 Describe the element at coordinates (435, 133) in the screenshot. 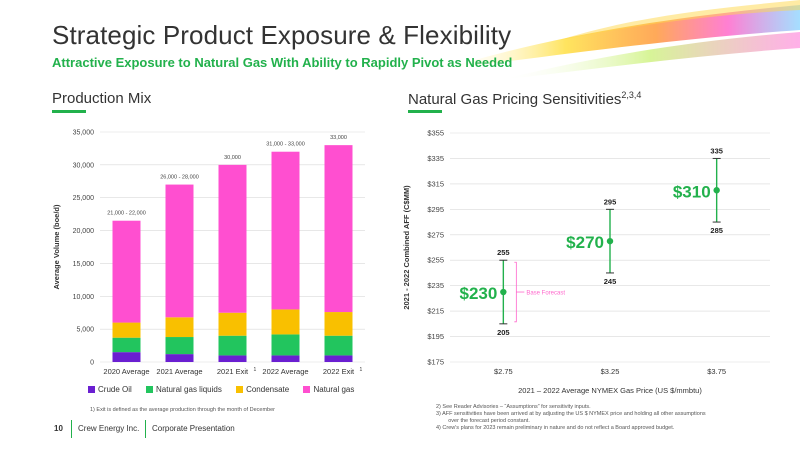

I see `y-tick-label: $355` at that location.